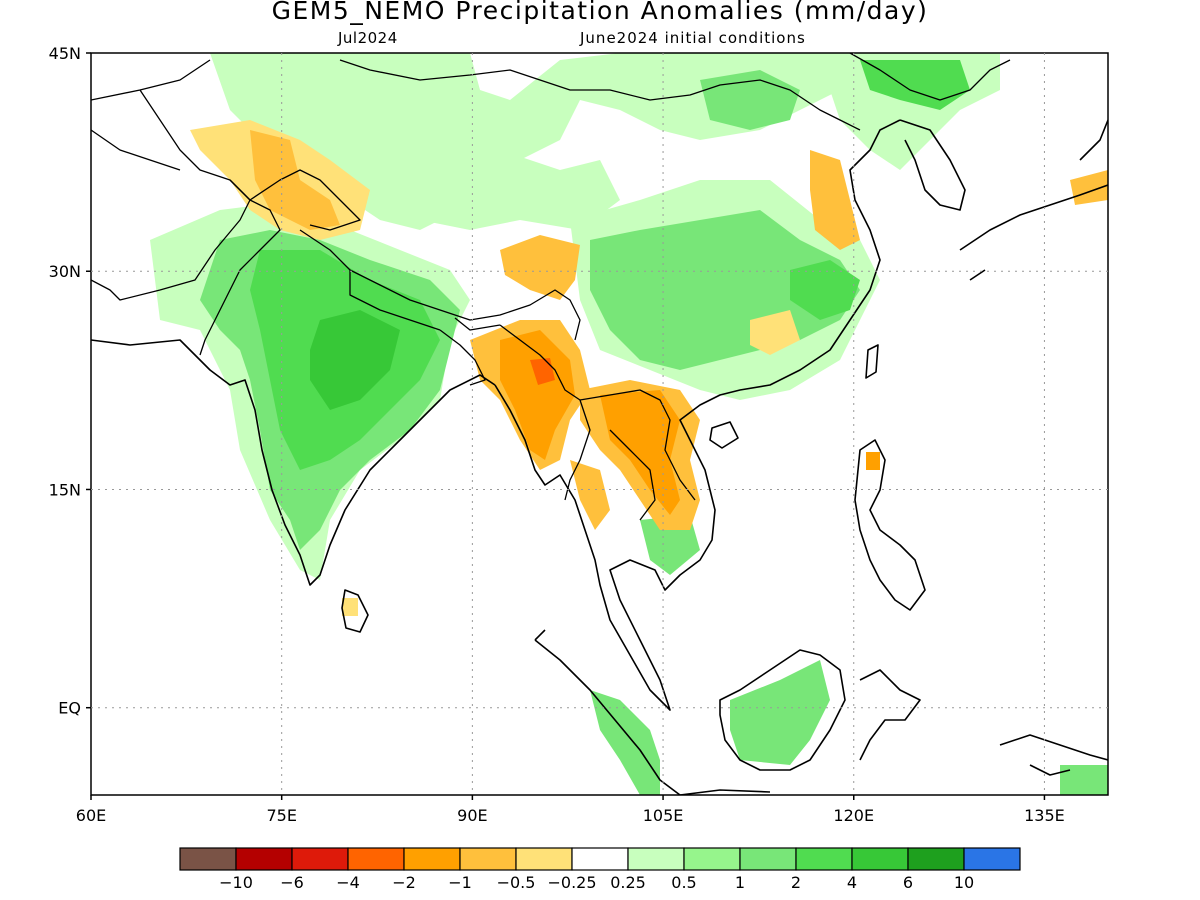  What do you see at coordinates (693, 38) in the screenshot?
I see `initial-conditions-label: June2024 initial conditions` at bounding box center [693, 38].